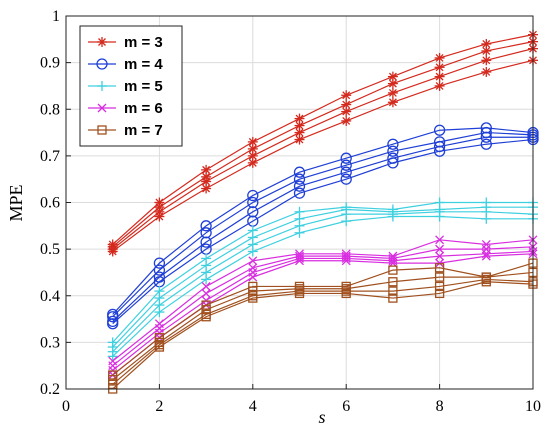 The width and height of the screenshot is (550, 437). What do you see at coordinates (50, 249) in the screenshot?
I see `y-tick-label: 0.5` at bounding box center [50, 249].